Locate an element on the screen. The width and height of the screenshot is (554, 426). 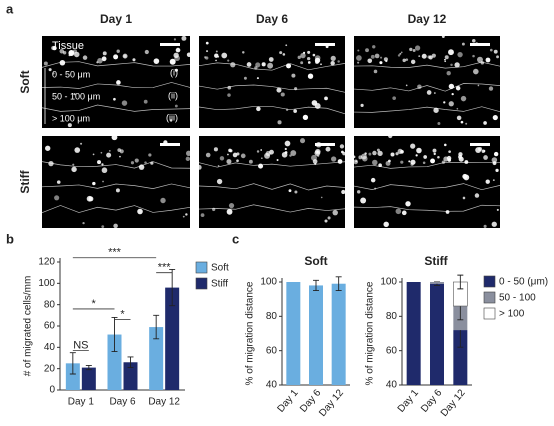
x-tick-label: Day 1 is located at coordinates (81, 402).